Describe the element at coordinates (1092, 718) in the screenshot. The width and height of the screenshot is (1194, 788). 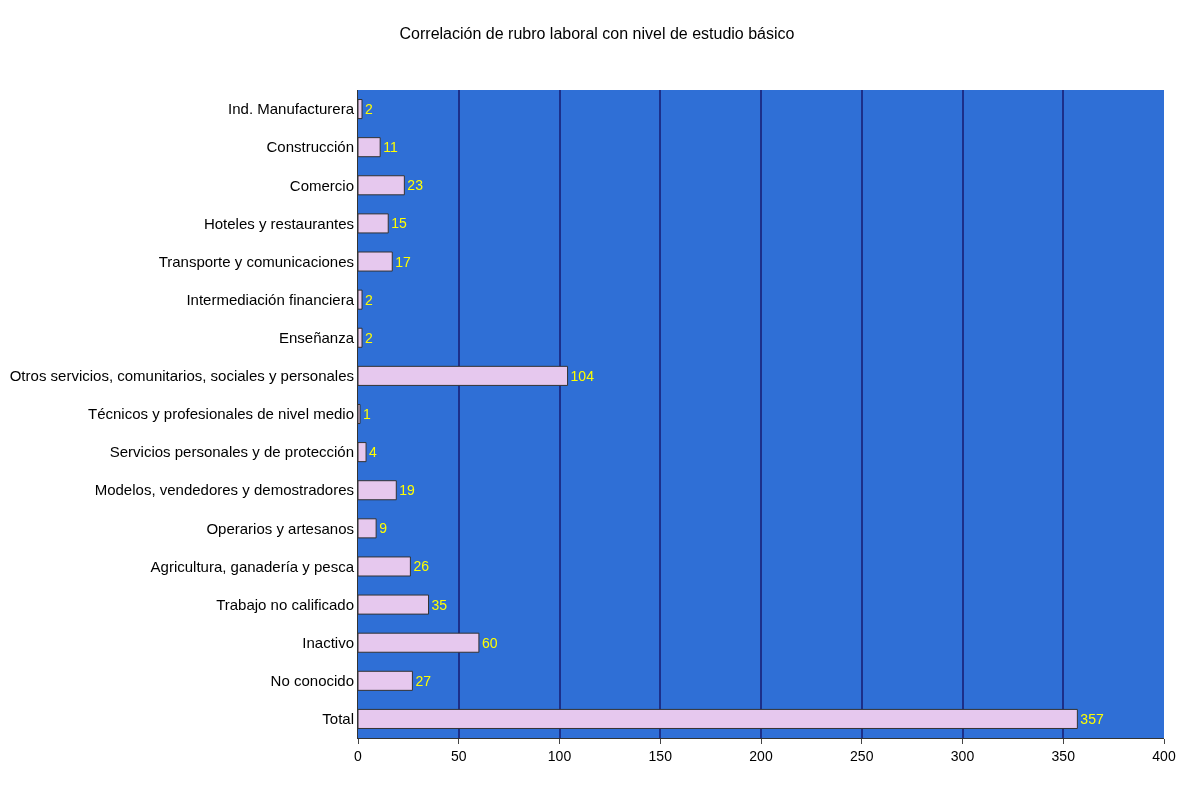
I see `data-label: 357` at that location.